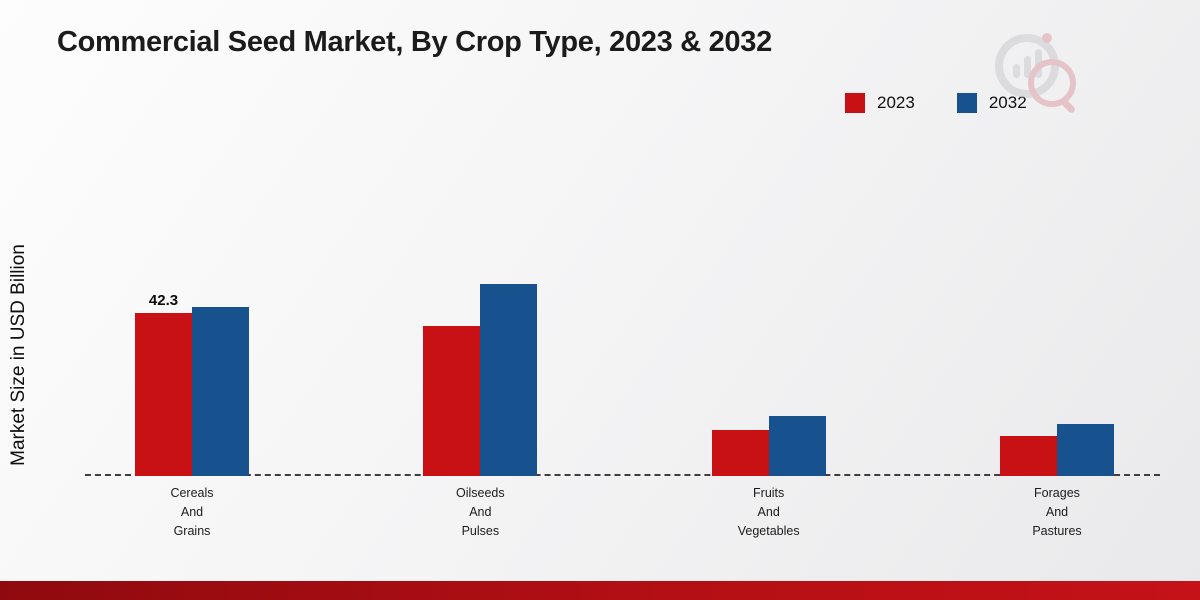 The height and width of the screenshot is (600, 1200). I want to click on legend-item-2032: 2032, so click(991, 103).